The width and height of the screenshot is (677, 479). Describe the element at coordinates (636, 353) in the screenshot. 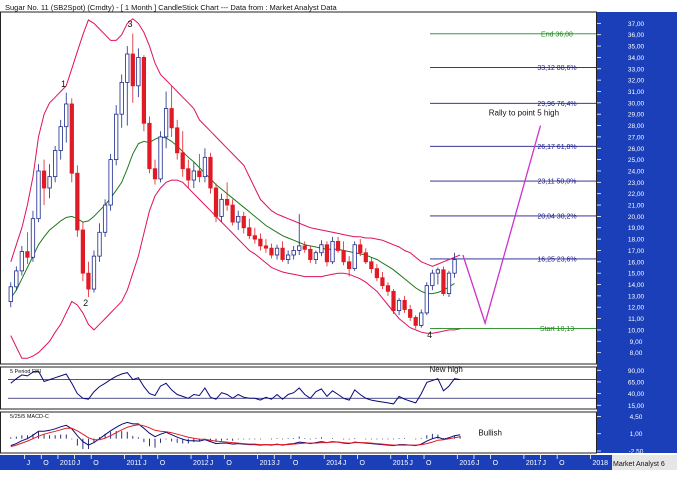

I see `y-tick-label: 8,00` at that location.